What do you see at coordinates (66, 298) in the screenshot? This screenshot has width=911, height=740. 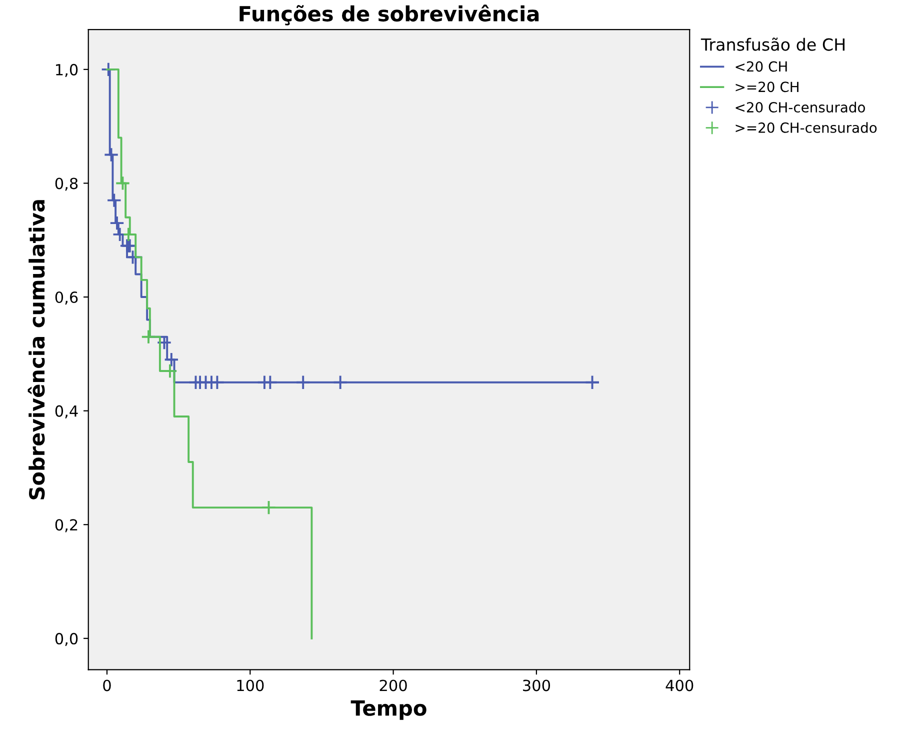 I see `y-tick-label: 0,6` at bounding box center [66, 298].